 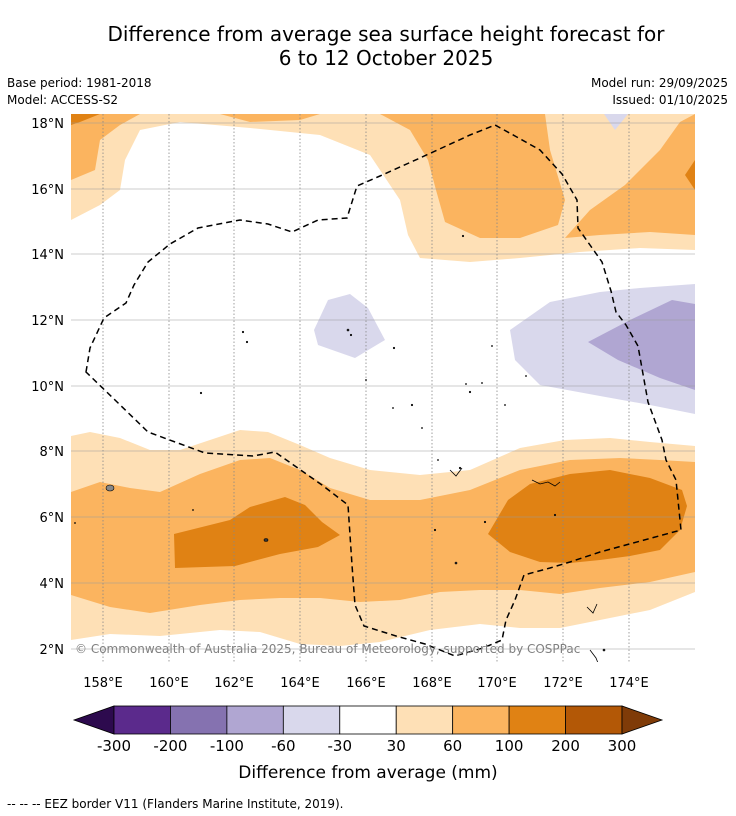 I want to click on model-name: Model: ACCESS-S2, so click(x=63, y=100).